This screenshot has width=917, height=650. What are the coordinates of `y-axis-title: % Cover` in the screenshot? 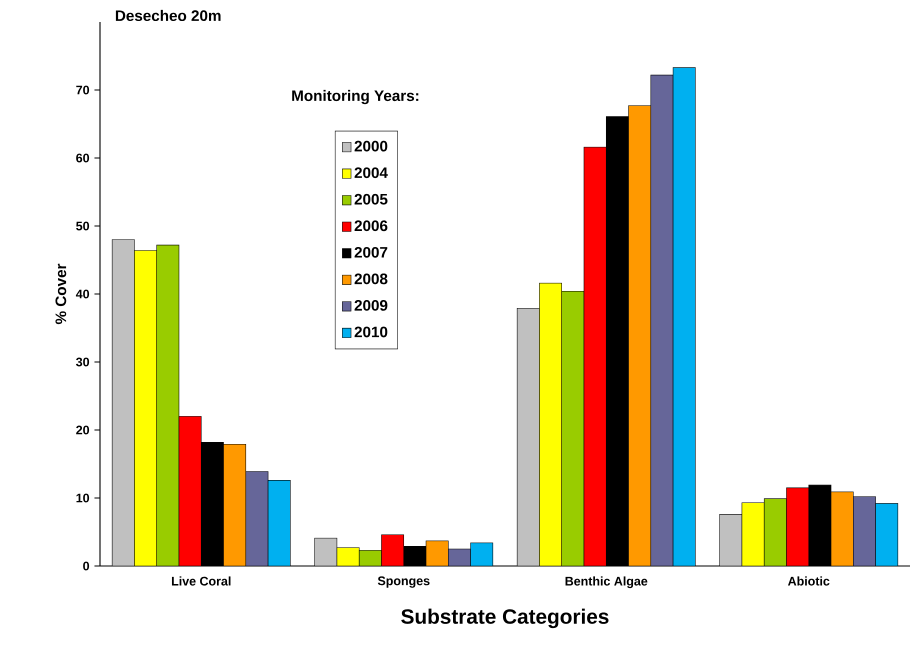 It's located at (60, 294).